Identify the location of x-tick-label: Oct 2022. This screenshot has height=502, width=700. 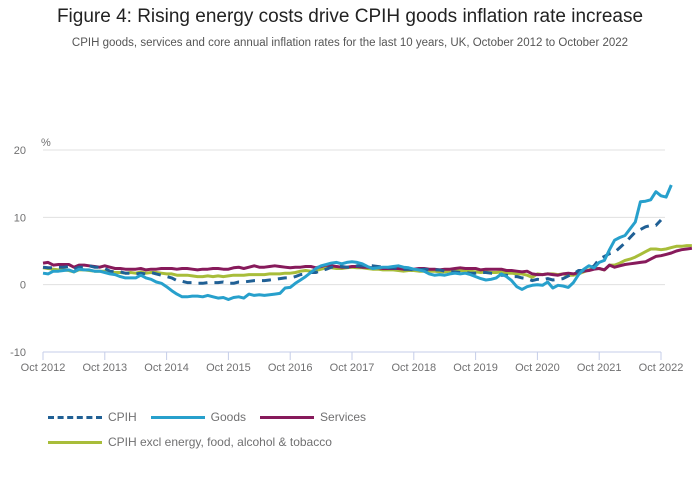
(661, 368).